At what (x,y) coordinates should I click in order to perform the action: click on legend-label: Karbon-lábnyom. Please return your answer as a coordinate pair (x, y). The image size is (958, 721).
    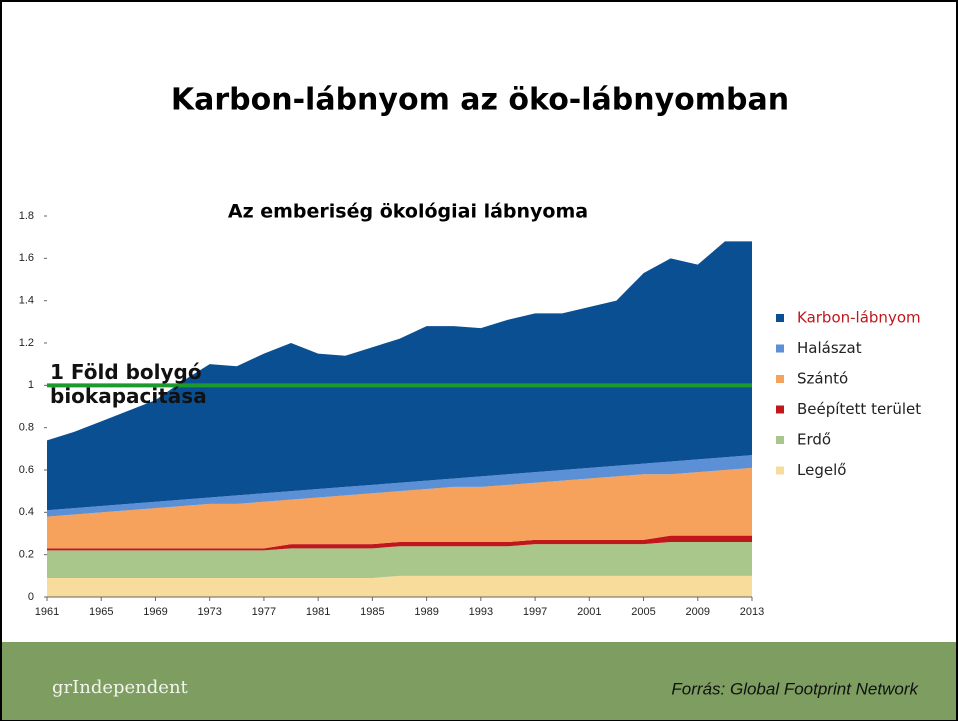
    Looking at the image, I should click on (859, 318).